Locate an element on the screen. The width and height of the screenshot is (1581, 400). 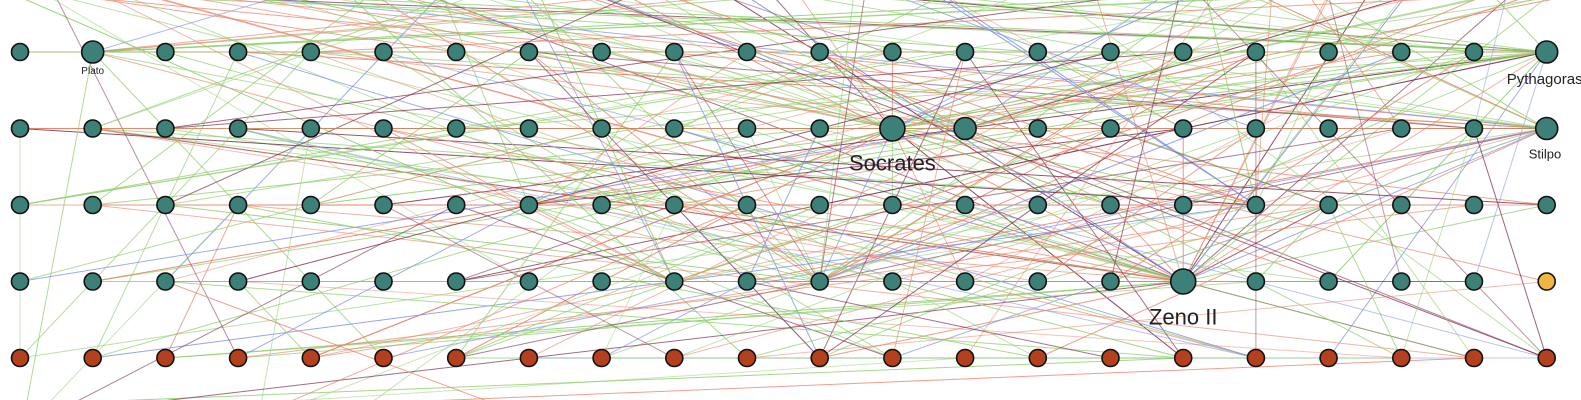
node-r1-c1 is located at coordinates (92, 128).